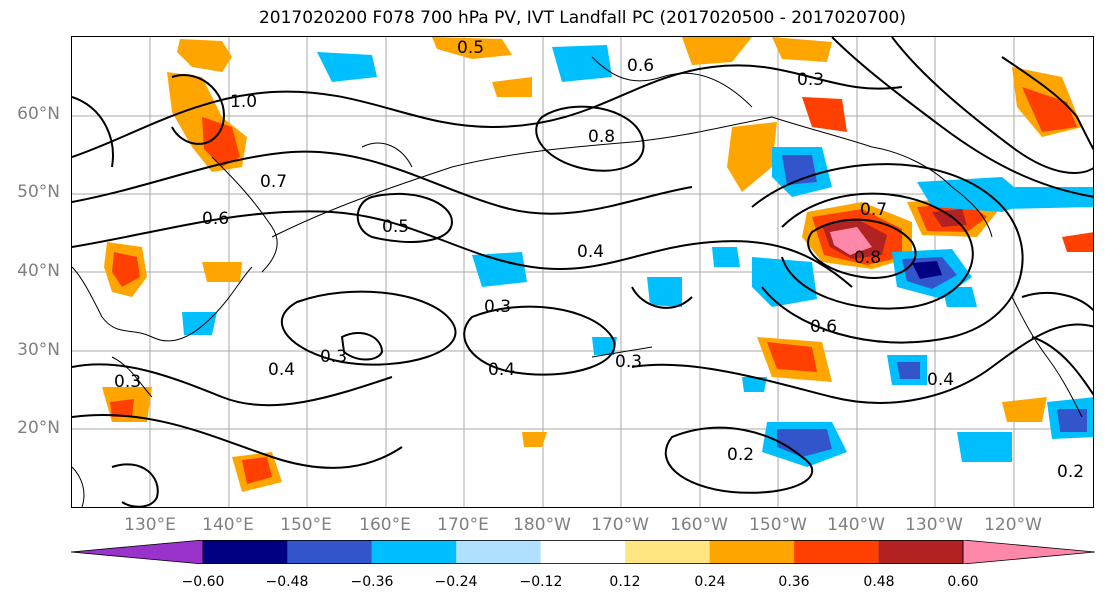 This screenshot has width=1105, height=601. I want to click on lon-label: 140°E, so click(228, 525).